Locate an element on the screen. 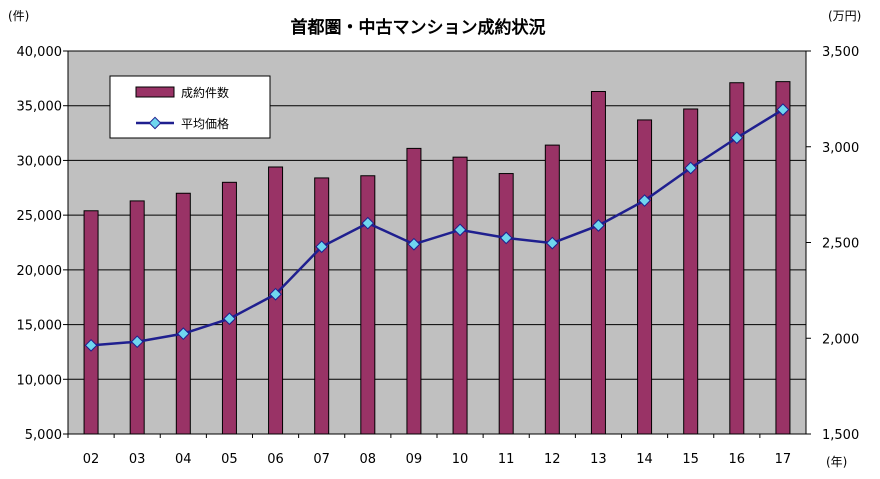 Image resolution: width=880 pixels, height=479 pixels. left-tick-label: 20,000 is located at coordinates (40, 271).